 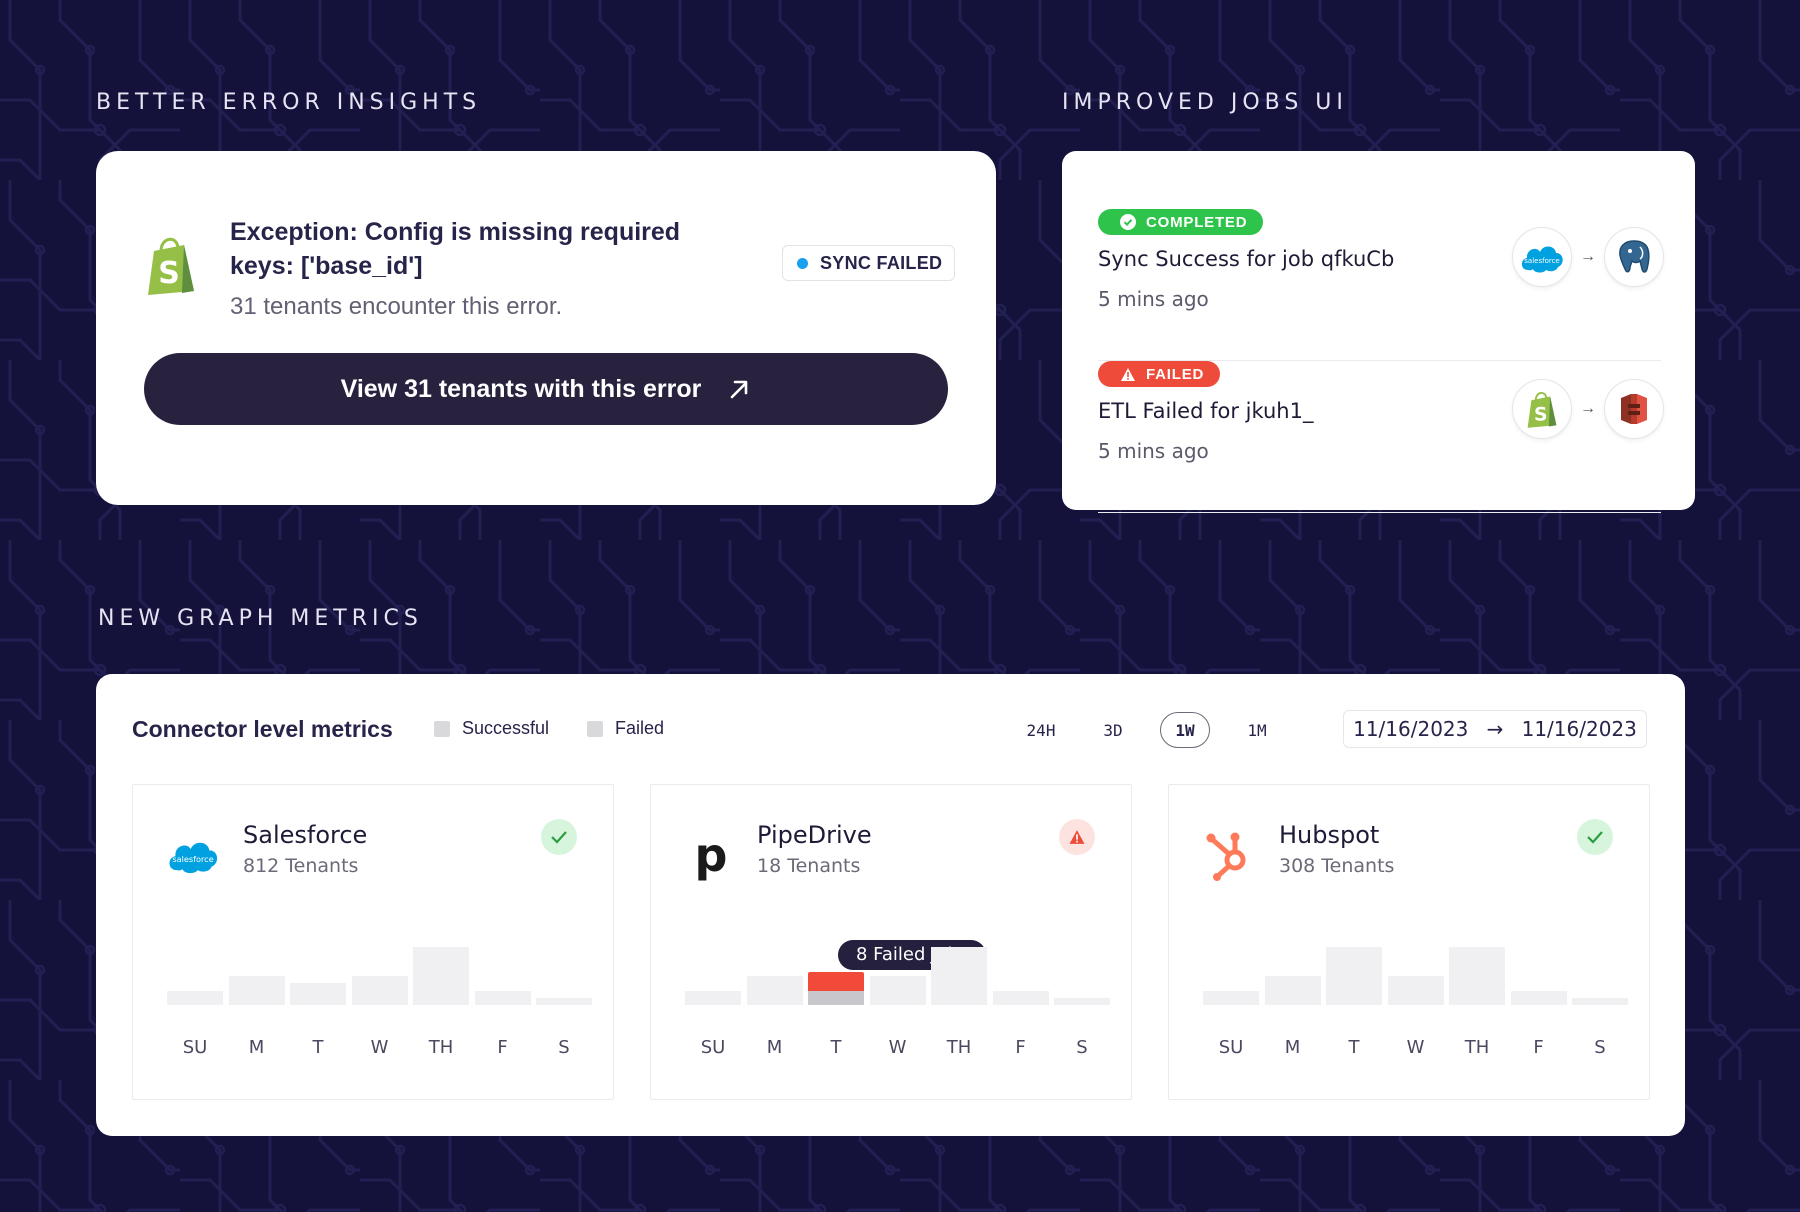 What do you see at coordinates (396, 306) in the screenshot?
I see `error-subtitle: 31 tenants encounter this error.` at bounding box center [396, 306].